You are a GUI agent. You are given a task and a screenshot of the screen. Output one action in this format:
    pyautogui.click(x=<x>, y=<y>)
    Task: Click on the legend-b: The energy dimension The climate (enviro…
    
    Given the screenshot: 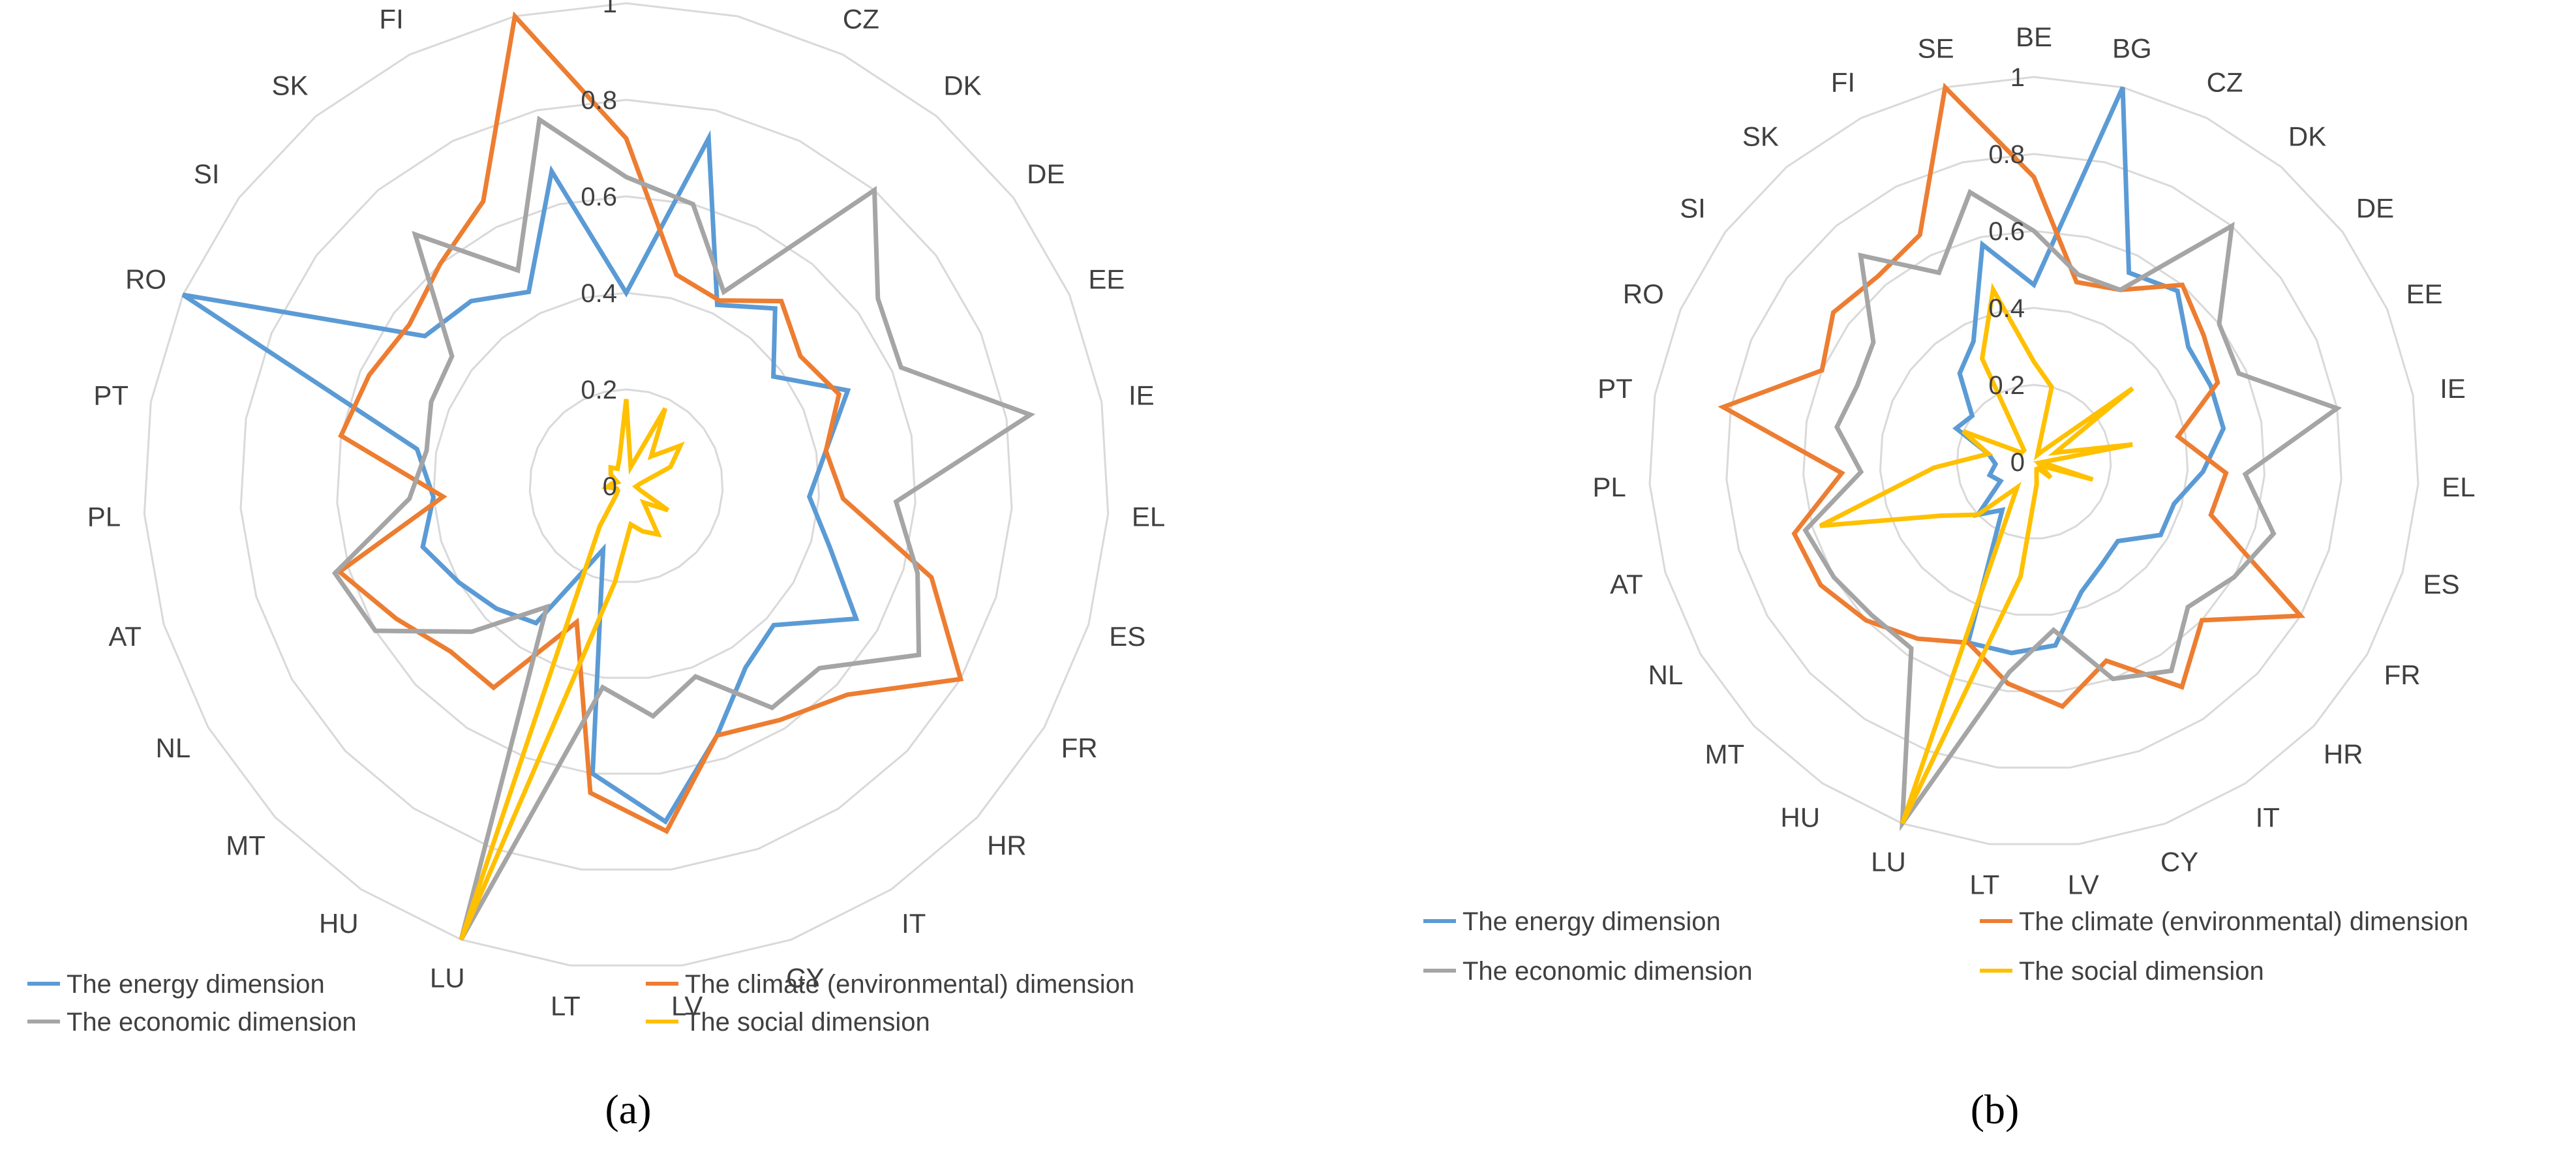 What is the action you would take?
    pyautogui.click(x=1946, y=946)
    